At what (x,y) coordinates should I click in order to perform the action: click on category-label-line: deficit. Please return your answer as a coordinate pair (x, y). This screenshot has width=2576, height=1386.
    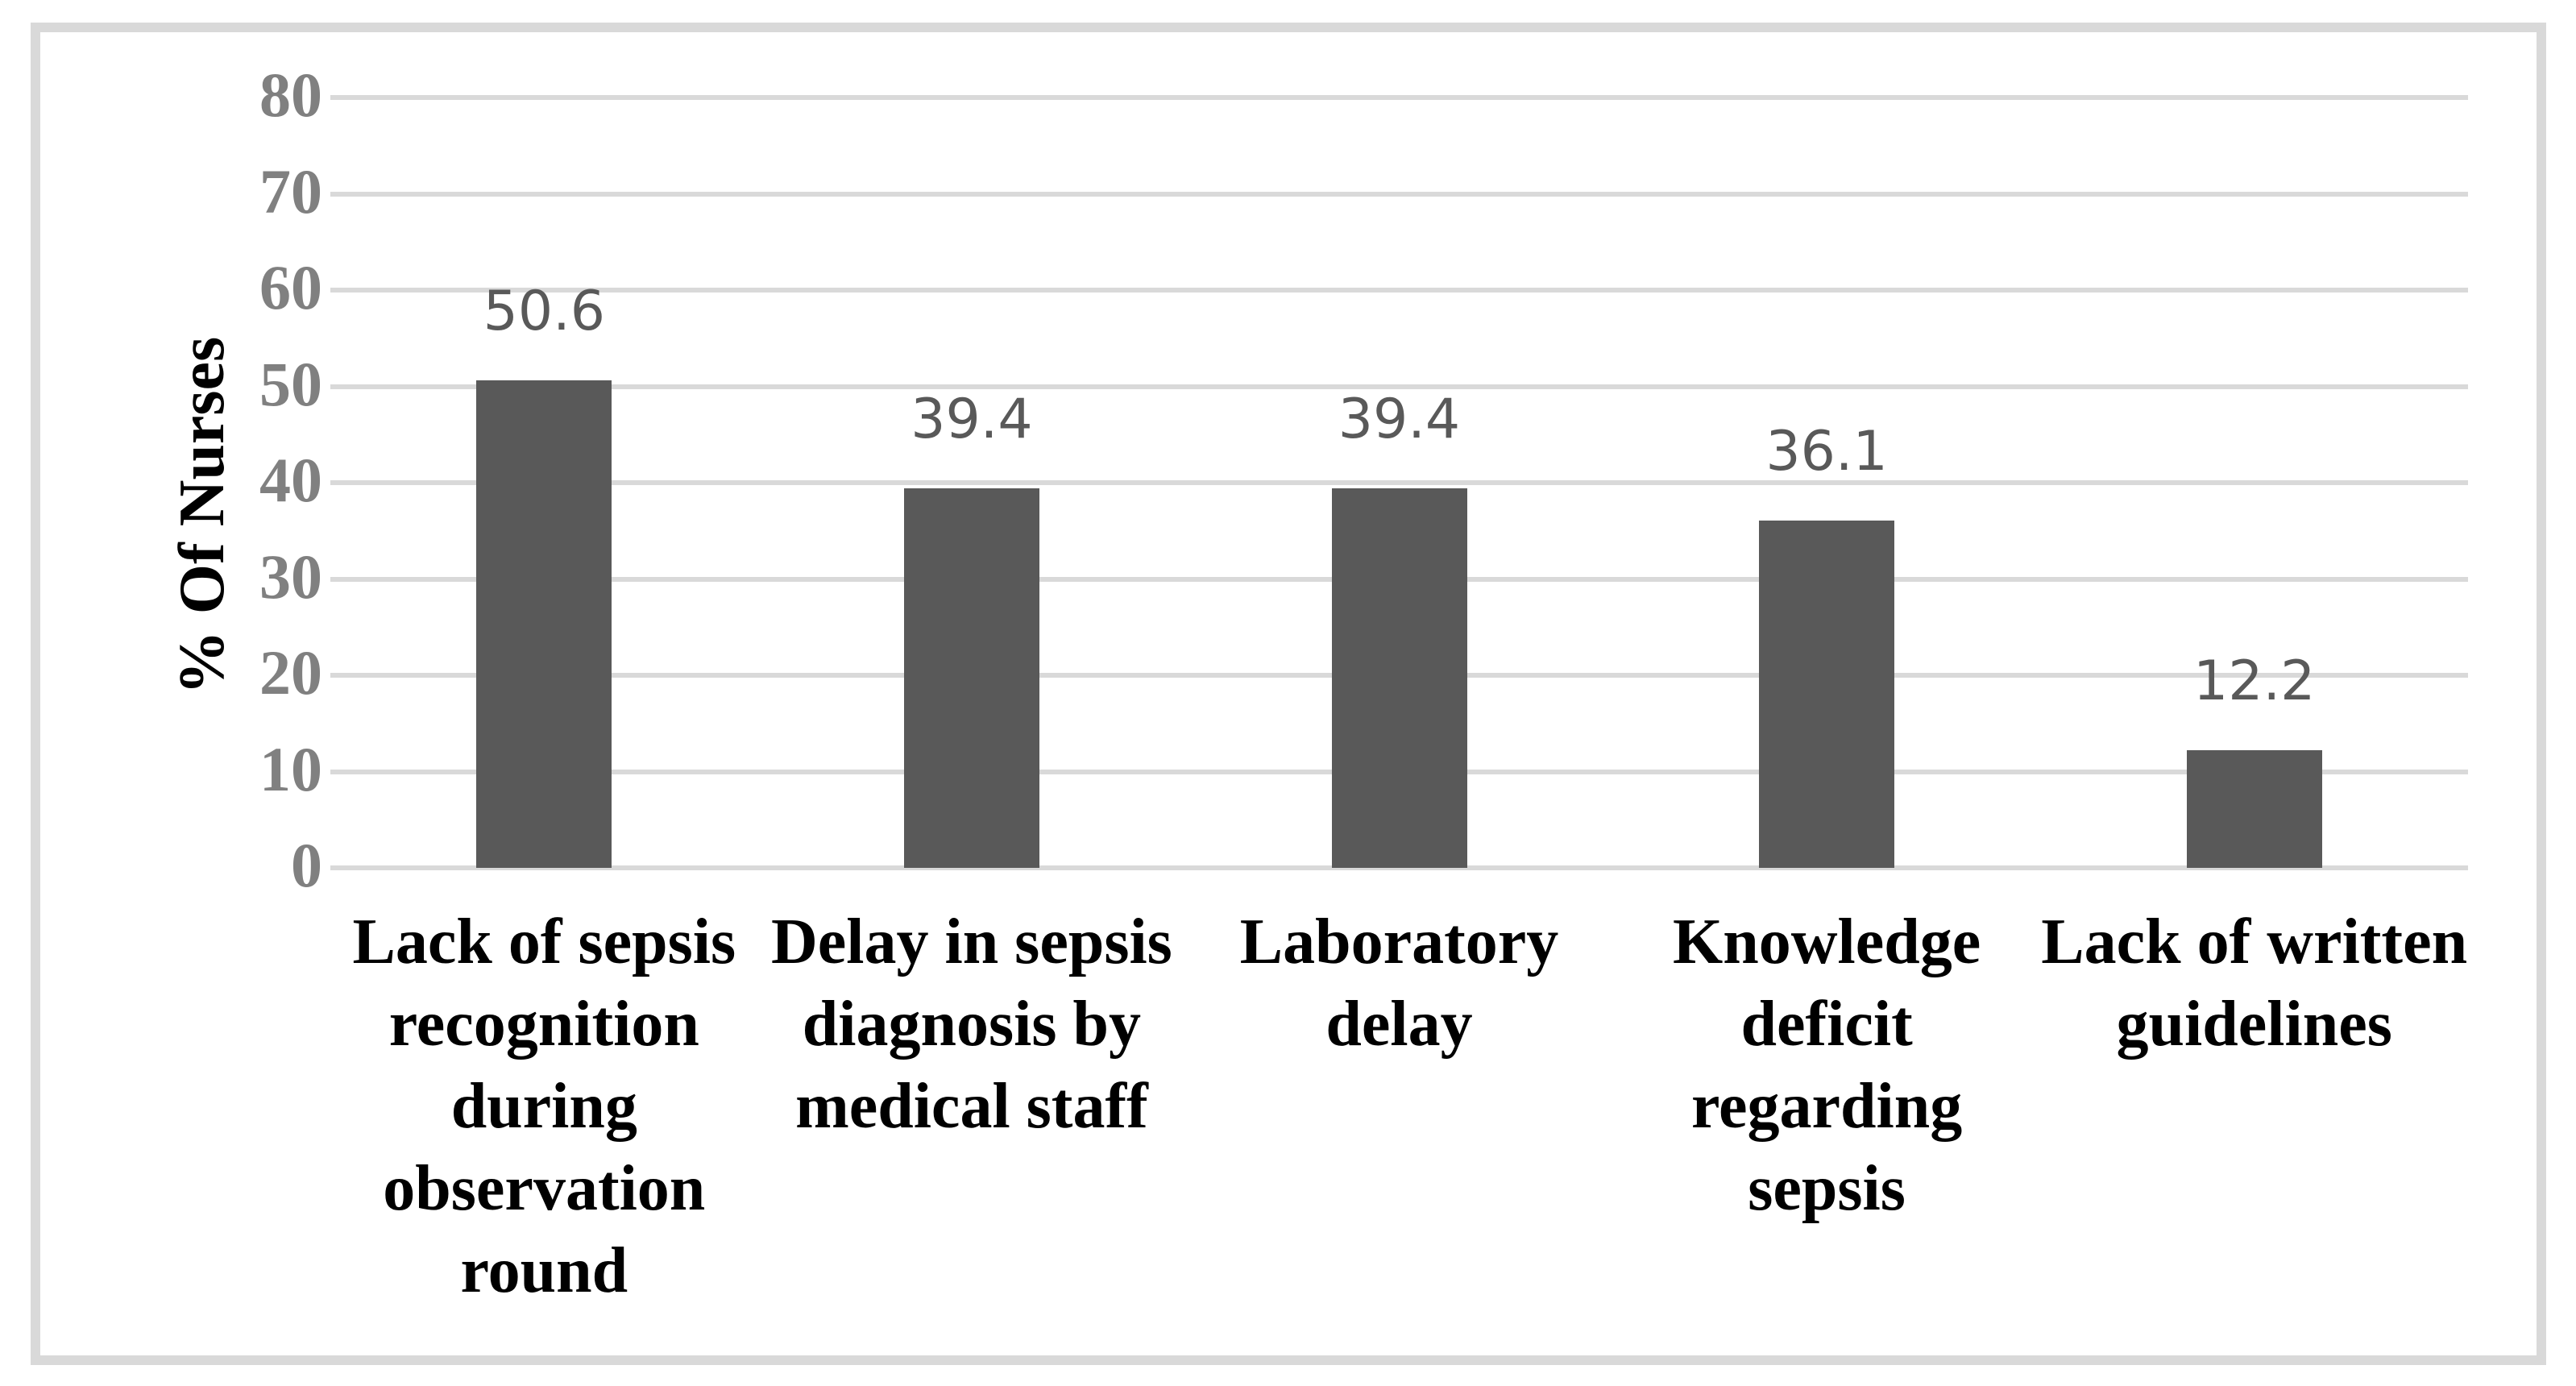
    Looking at the image, I should click on (1826, 1025).